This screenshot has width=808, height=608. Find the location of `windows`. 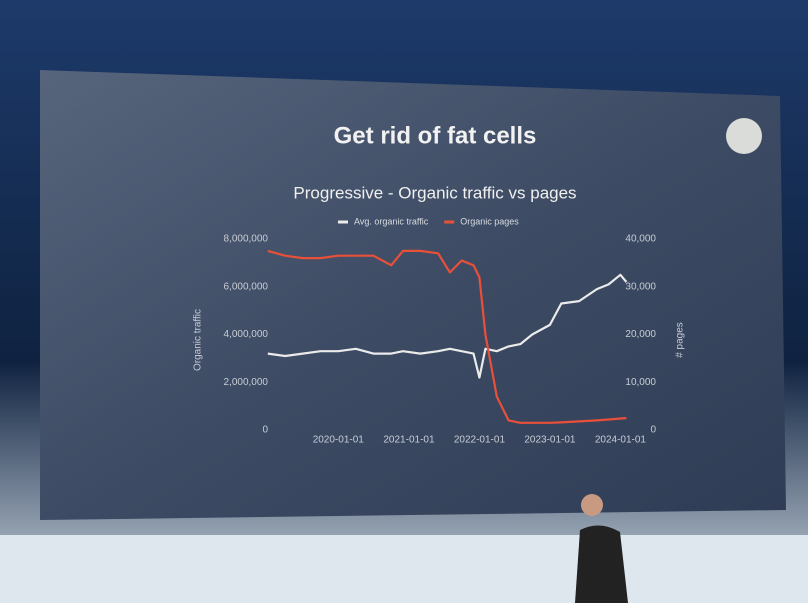

windows is located at coordinates (404, 569).